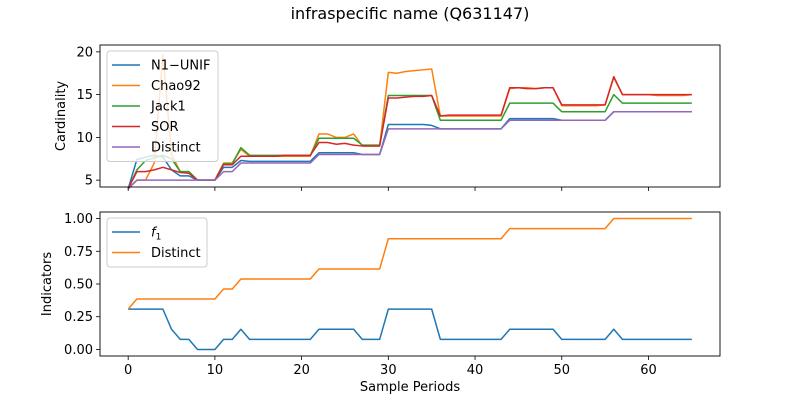  I want to click on x-tick-label: 10, so click(215, 370).